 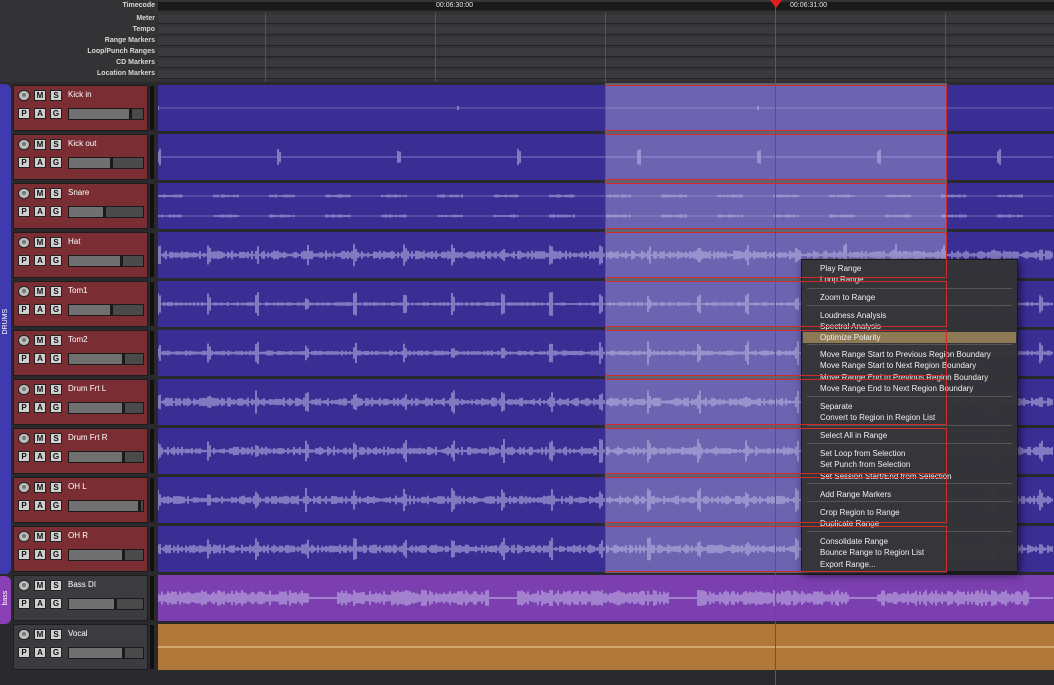 What do you see at coordinates (78, 633) in the screenshot?
I see `track-name: Vocal` at bounding box center [78, 633].